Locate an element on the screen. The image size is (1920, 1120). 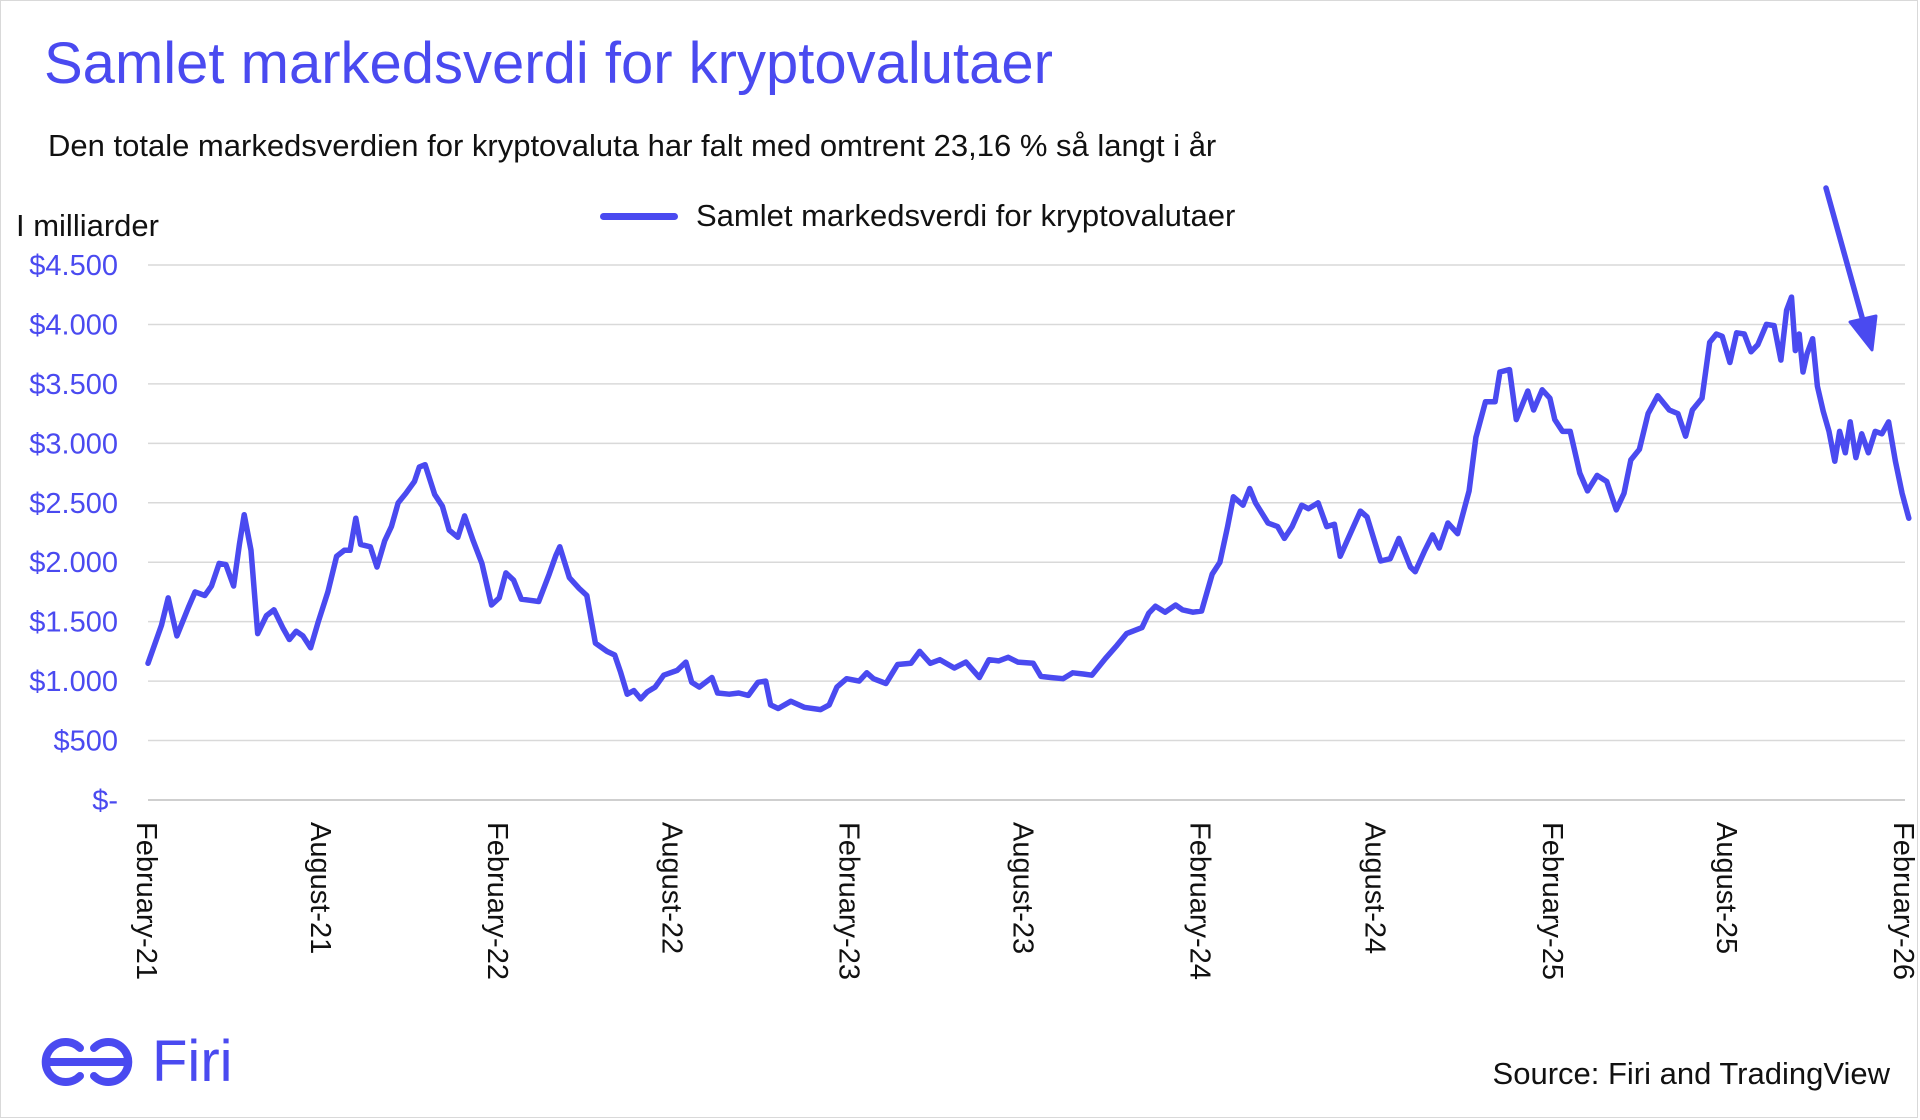
x-tick-label: February-22 is located at coordinates (497, 901).